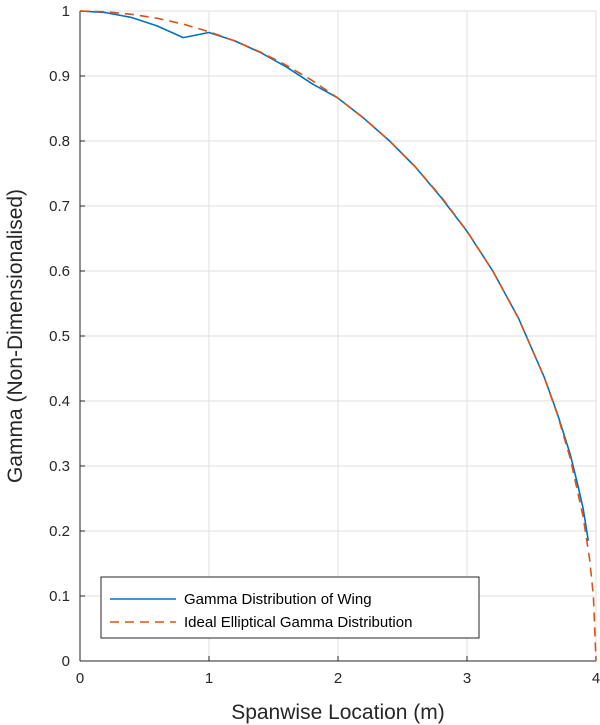 Image resolution: width=600 pixels, height=725 pixels. Describe the element at coordinates (59, 596) in the screenshot. I see `y-tick-label: 0.1` at that location.